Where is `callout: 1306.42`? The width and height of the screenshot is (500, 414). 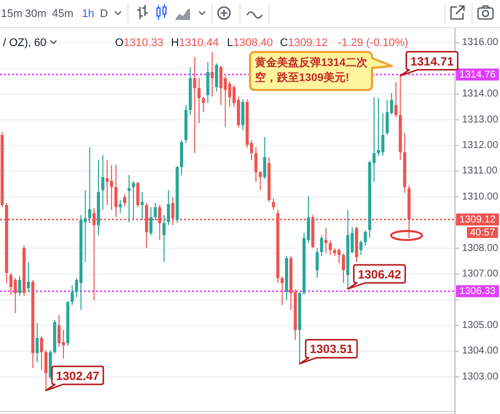
callout: 1306.42 is located at coordinates (376, 277).